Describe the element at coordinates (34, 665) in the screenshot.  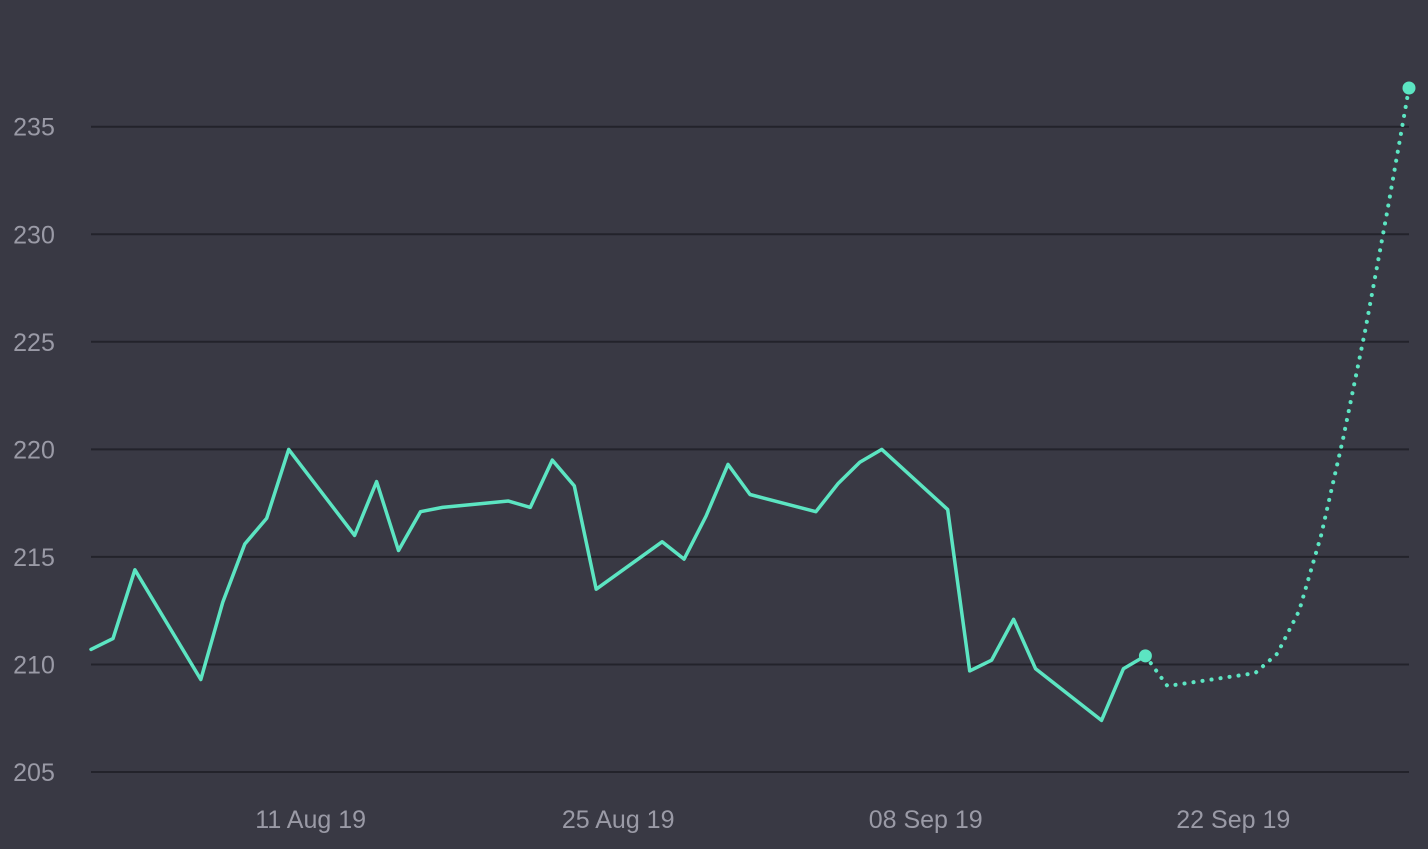
I see `y-tick-label: 210` at that location.